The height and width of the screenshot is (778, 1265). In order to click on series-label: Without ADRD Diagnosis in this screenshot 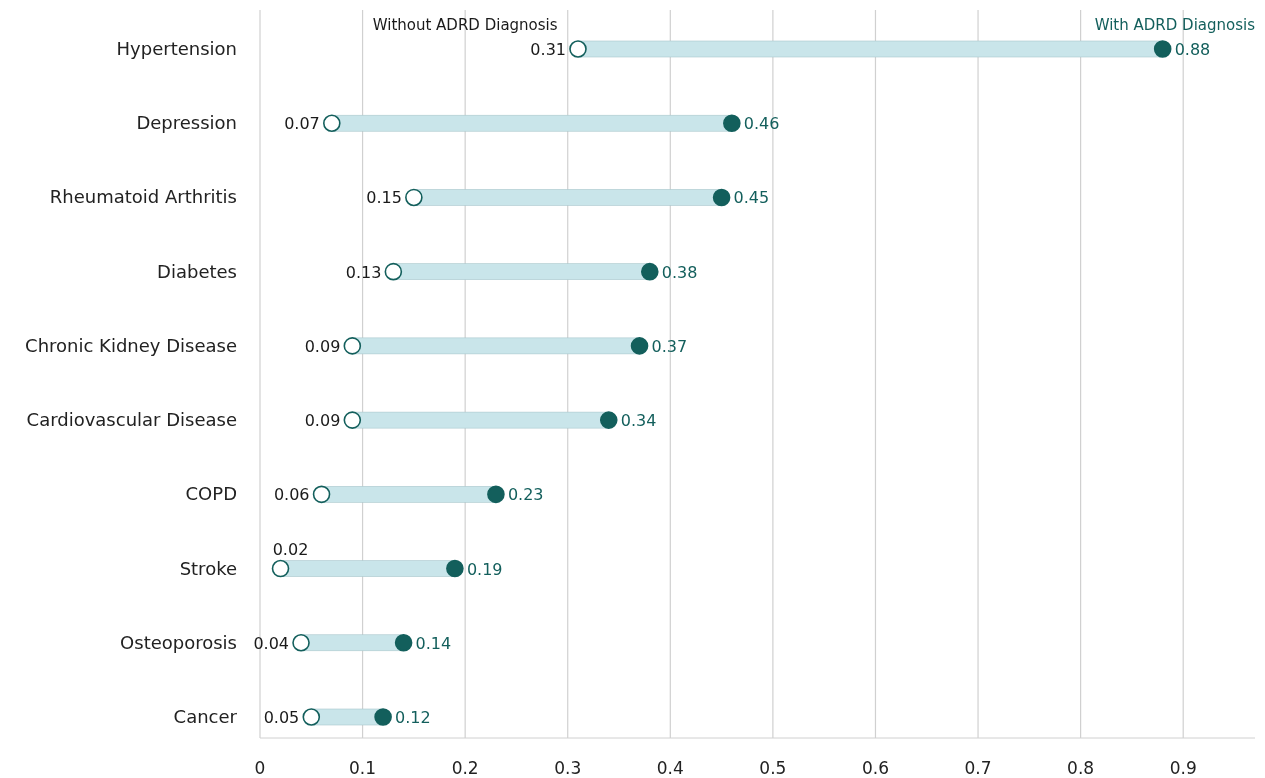, I will do `click(465, 25)`.